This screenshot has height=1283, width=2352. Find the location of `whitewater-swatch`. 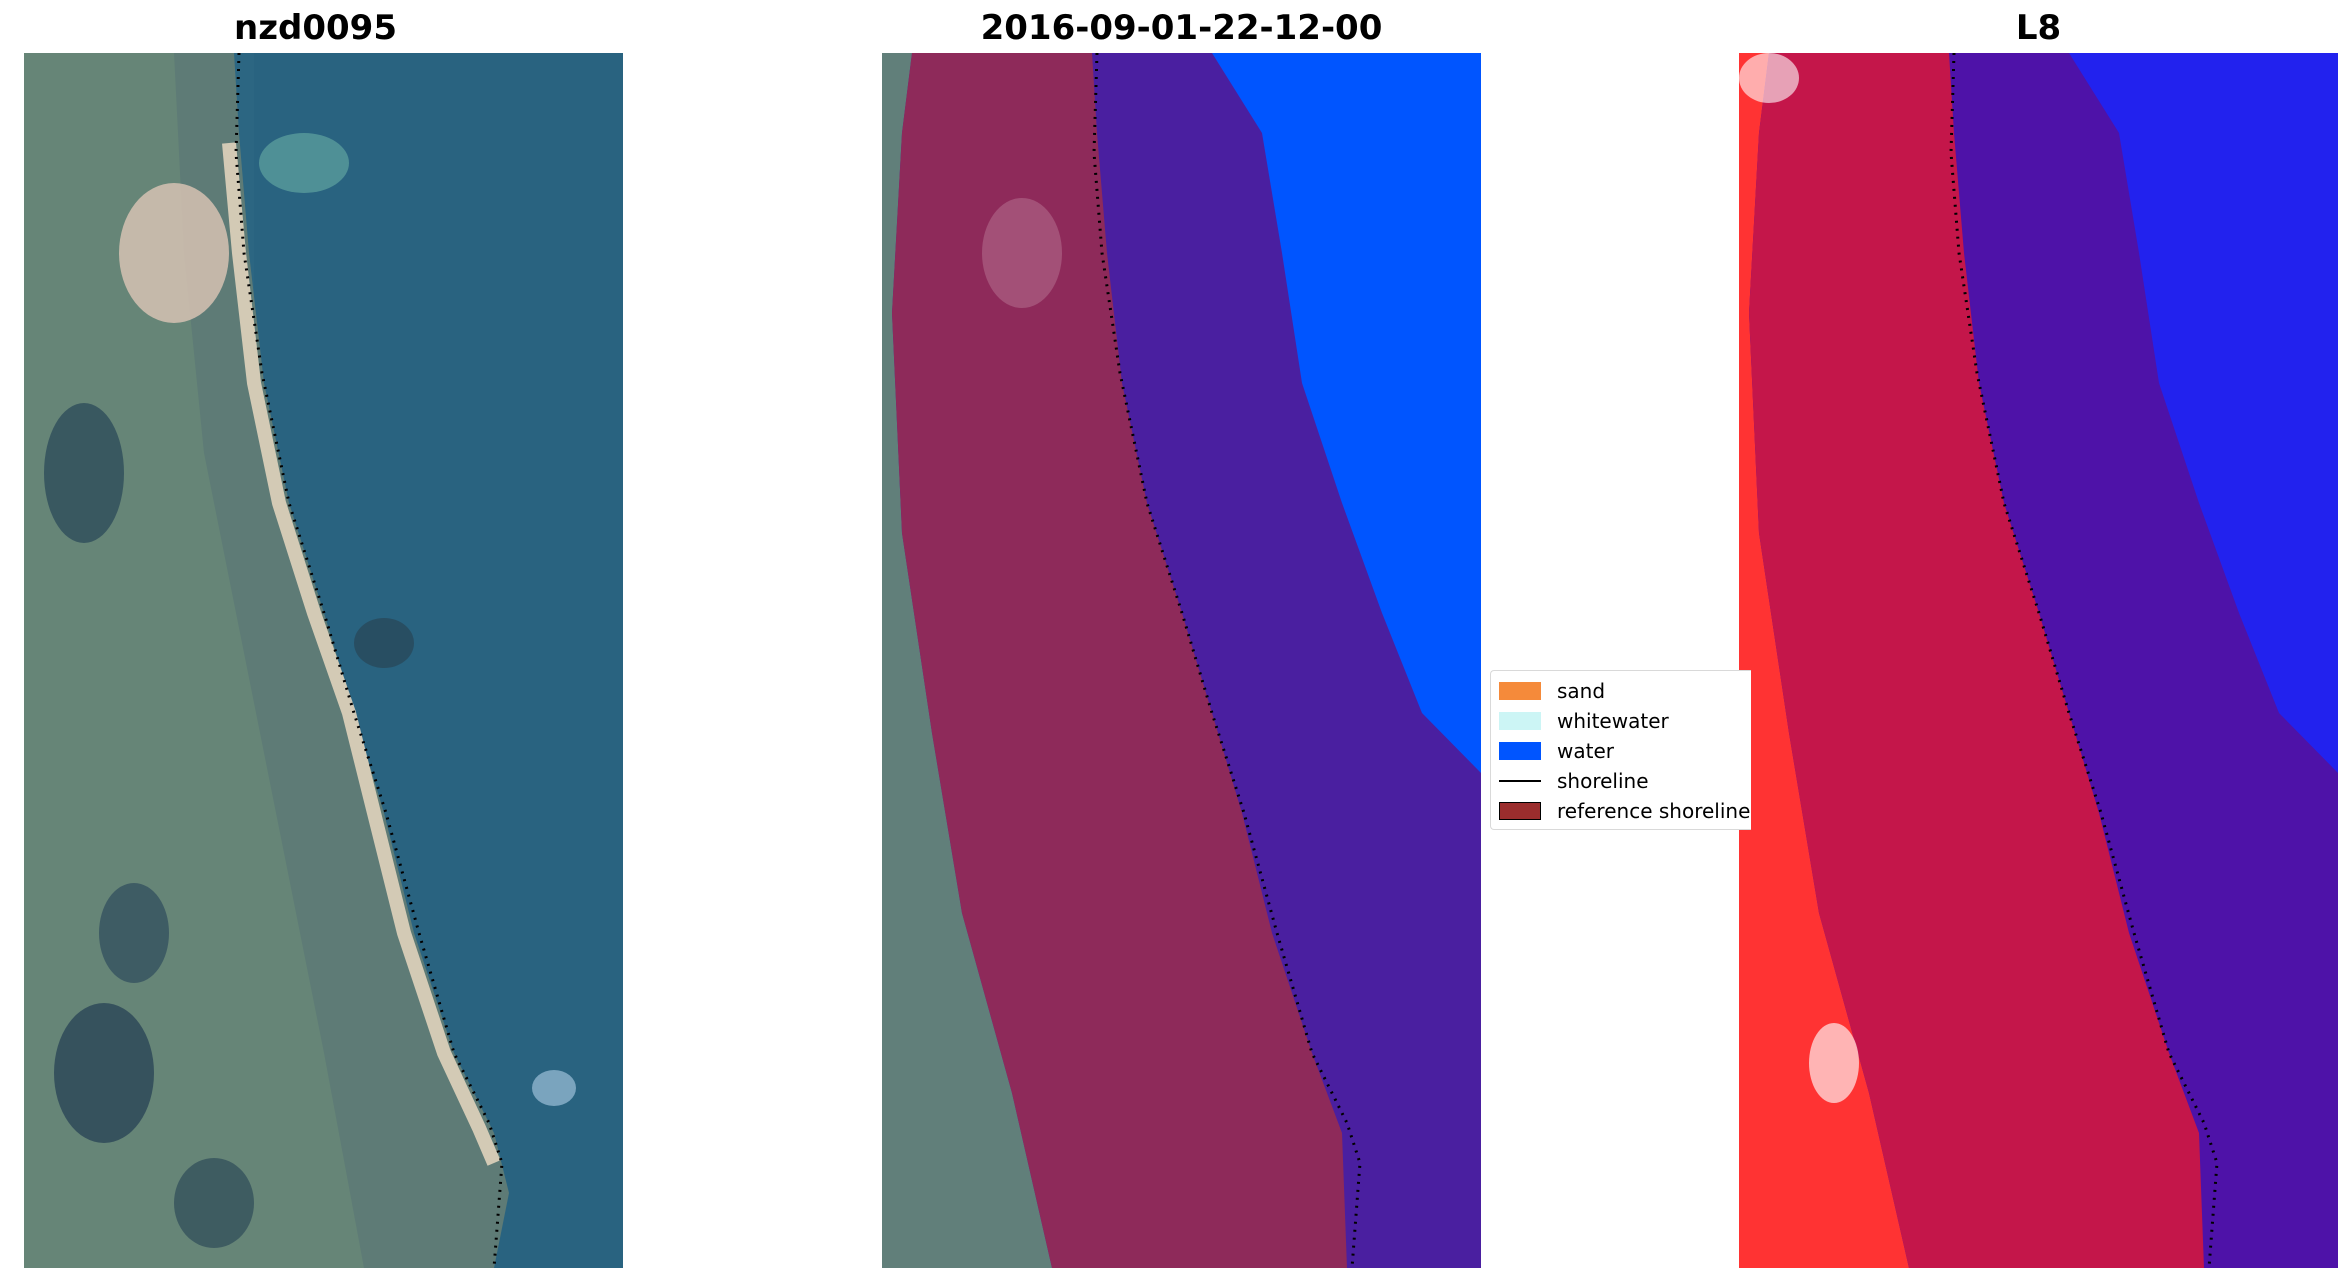

whitewater-swatch is located at coordinates (1520, 721).